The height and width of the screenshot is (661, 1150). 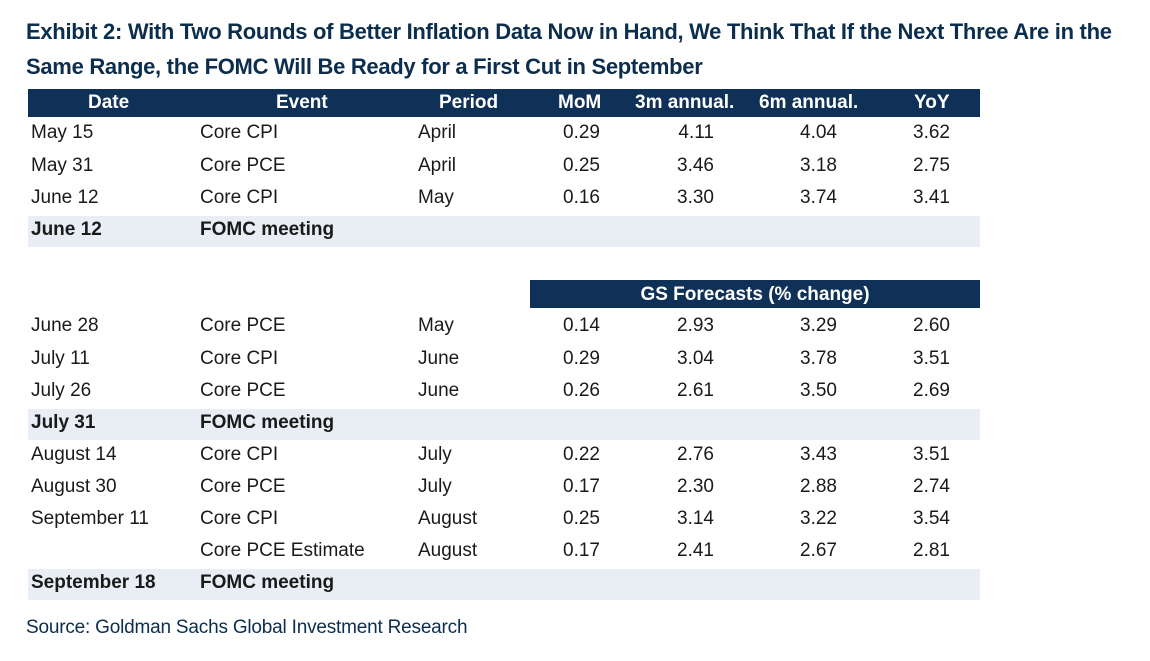 What do you see at coordinates (581, 325) in the screenshot?
I see `row-mom: 0.14` at bounding box center [581, 325].